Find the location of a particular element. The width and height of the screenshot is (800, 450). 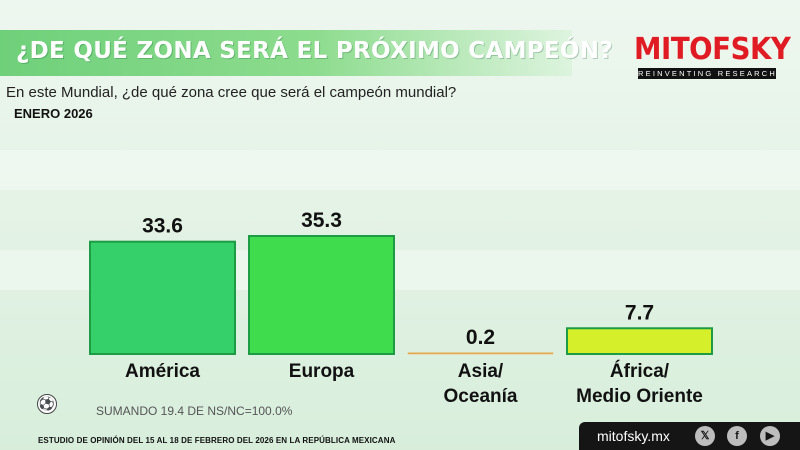

value-label-1: 35.3 is located at coordinates (321, 220).